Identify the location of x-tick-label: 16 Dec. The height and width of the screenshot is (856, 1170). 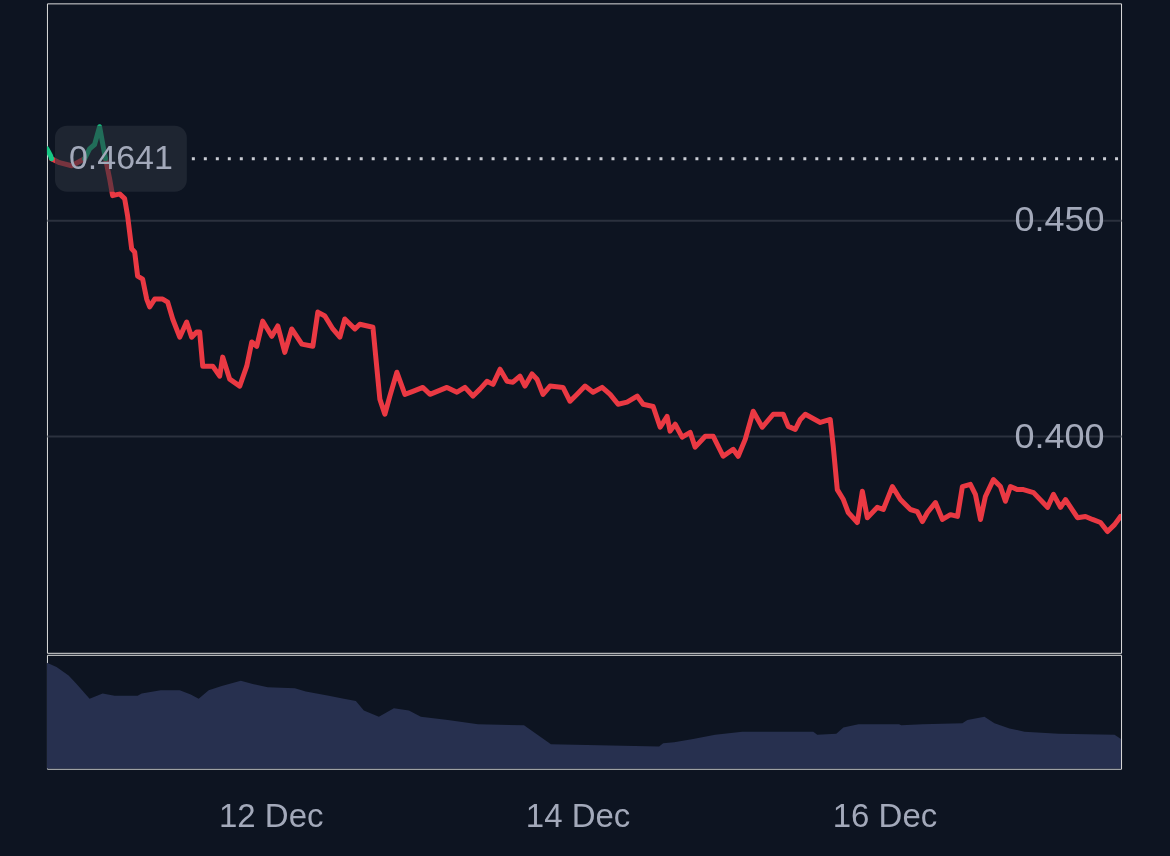
(885, 816).